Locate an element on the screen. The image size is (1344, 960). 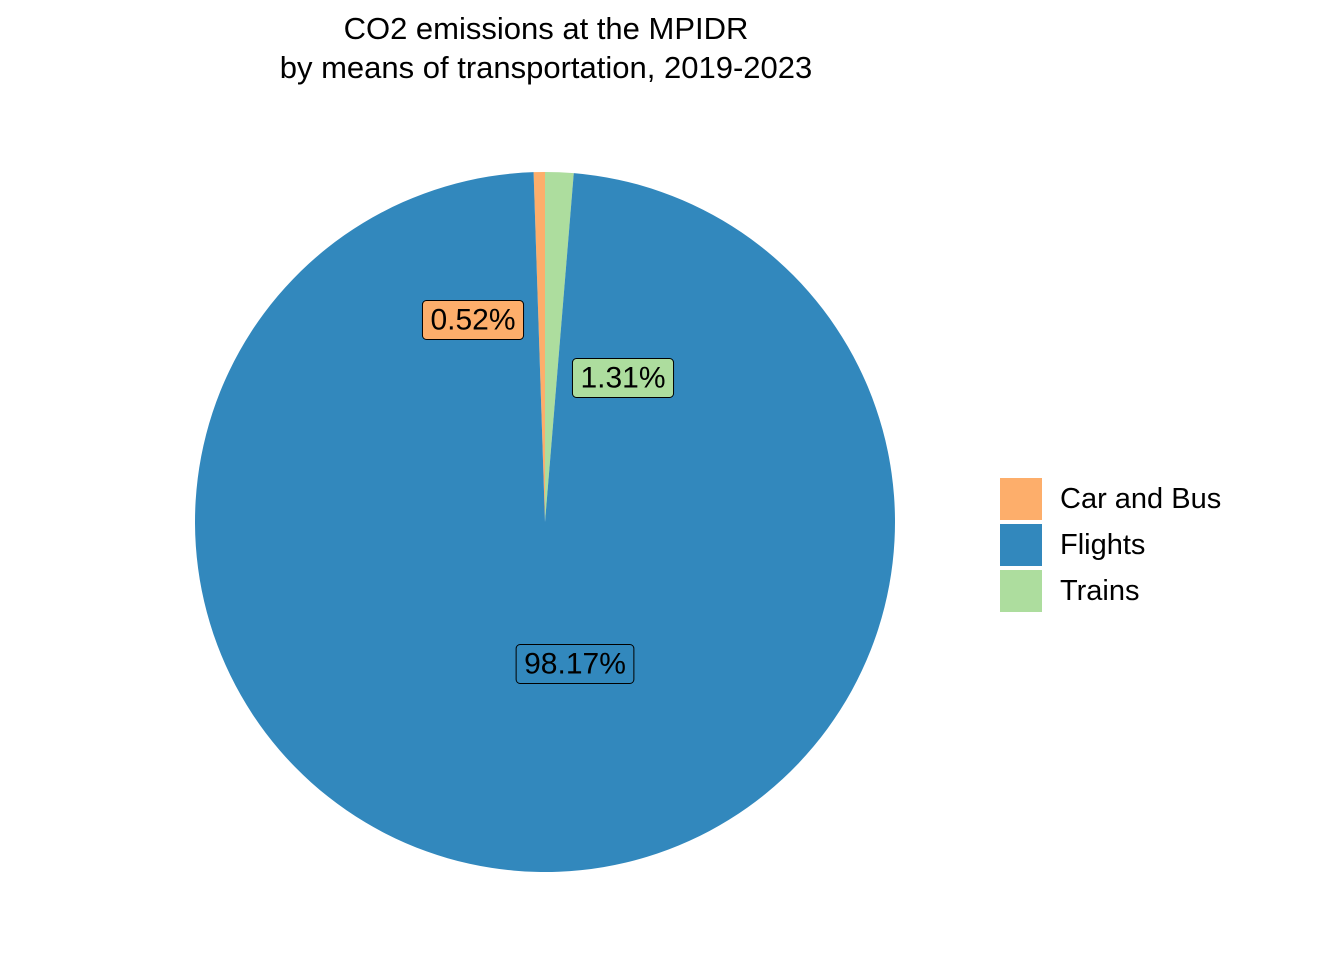
data-label-flights: 98.17% is located at coordinates (575, 664).